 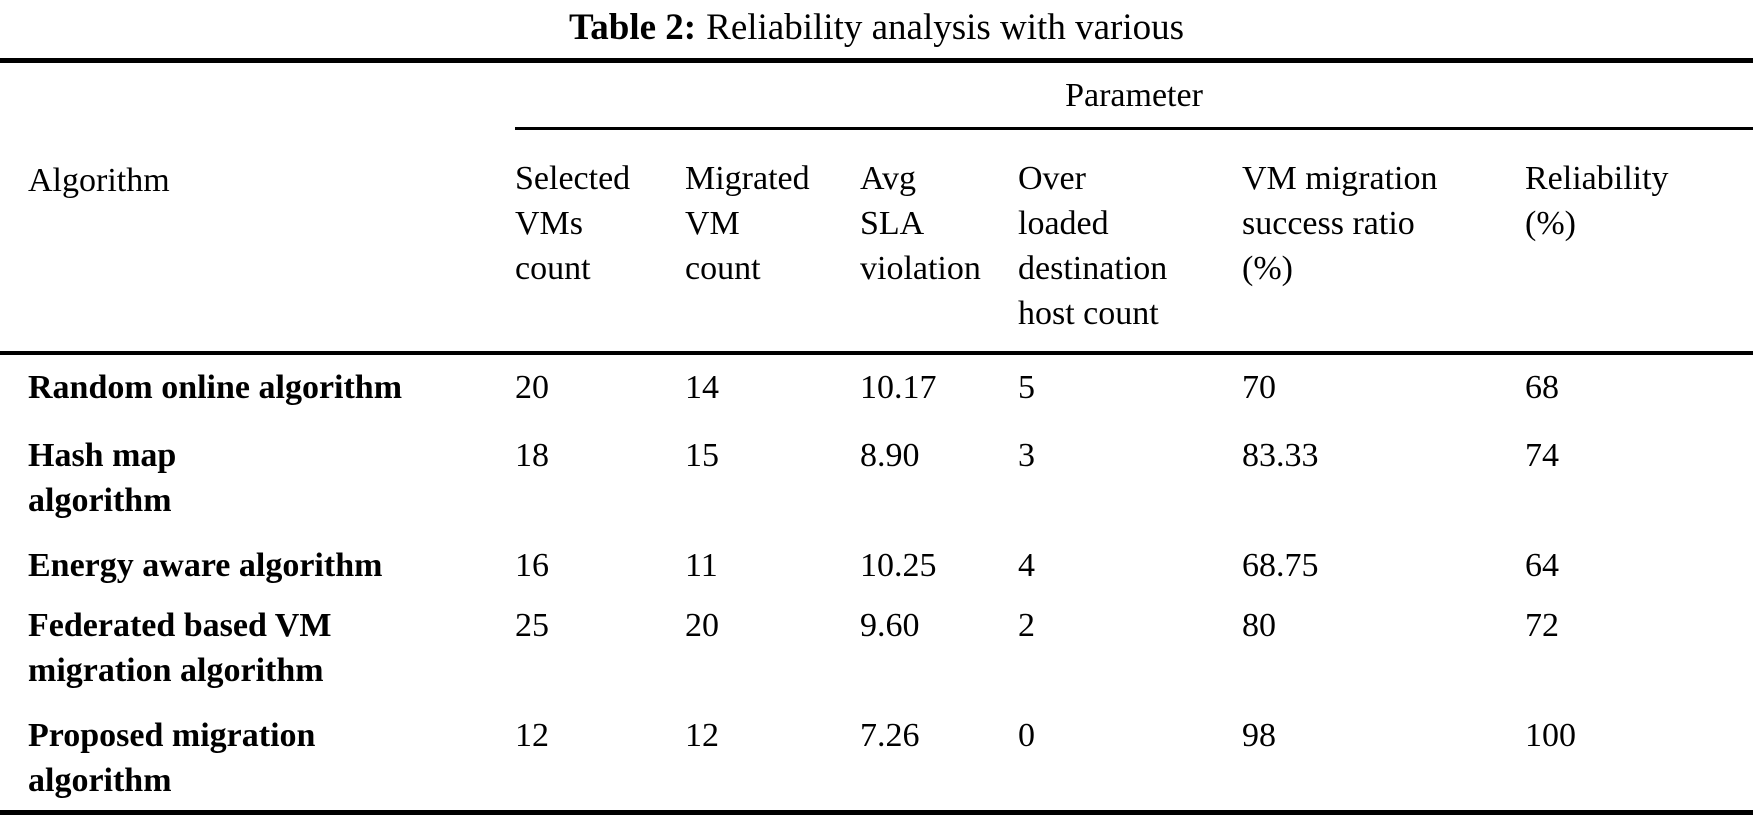 What do you see at coordinates (532, 455) in the screenshot?
I see `cell-selected-vms: 18` at bounding box center [532, 455].